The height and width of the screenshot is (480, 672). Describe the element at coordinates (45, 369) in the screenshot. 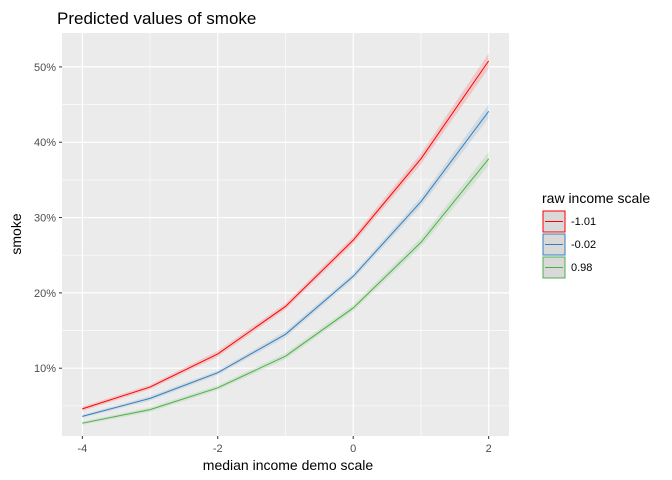

I see `y-tick-label: 10%` at that location.